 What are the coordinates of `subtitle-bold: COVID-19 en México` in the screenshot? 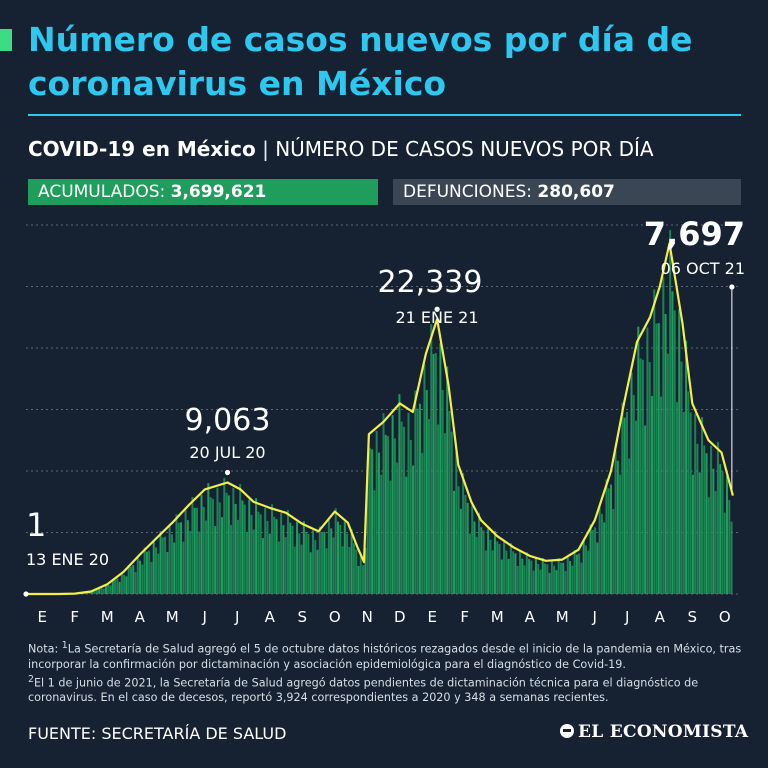 It's located at (142, 149).